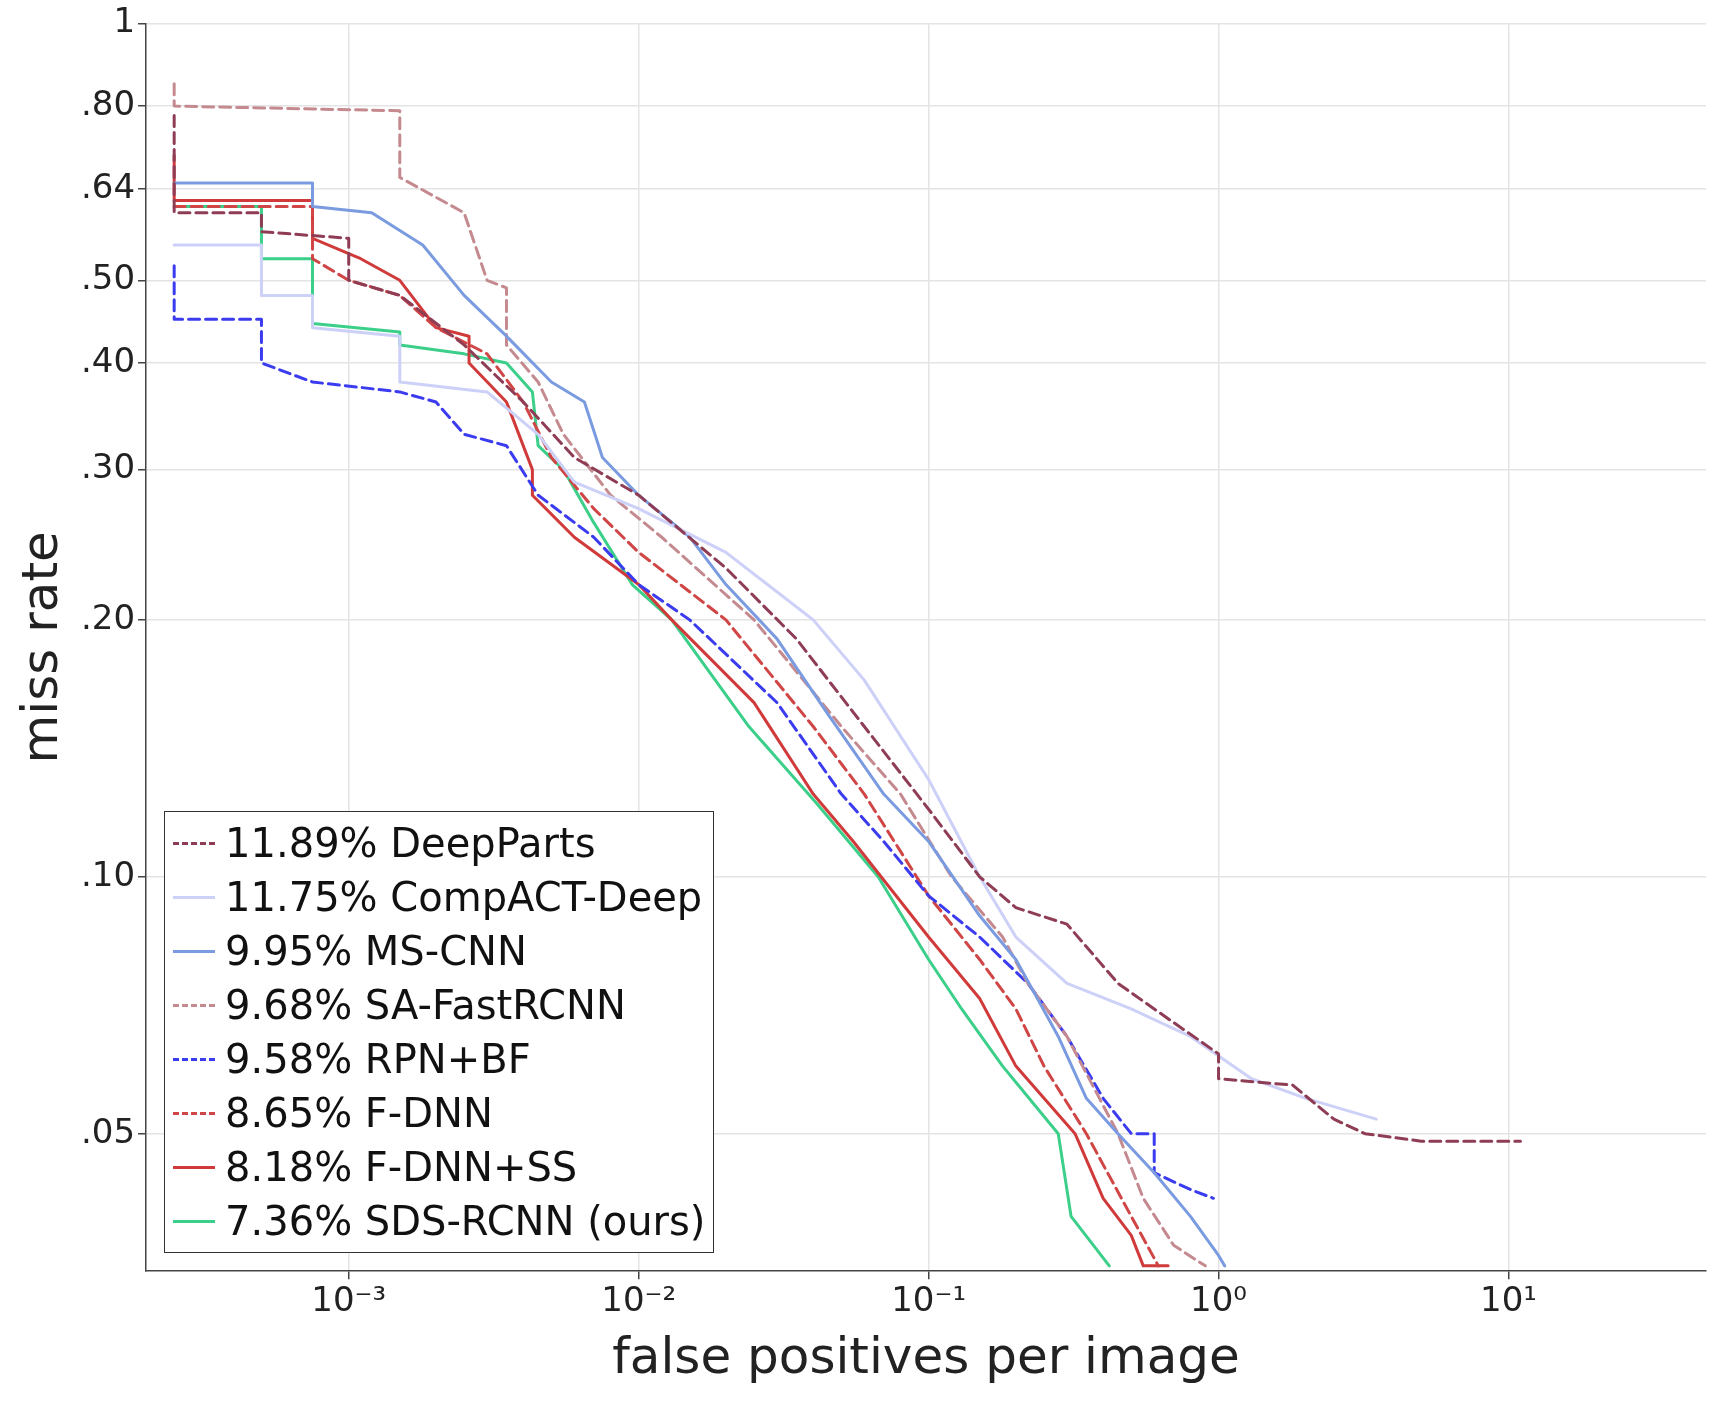  I want to click on y-tick-label: 1, so click(124, 20).